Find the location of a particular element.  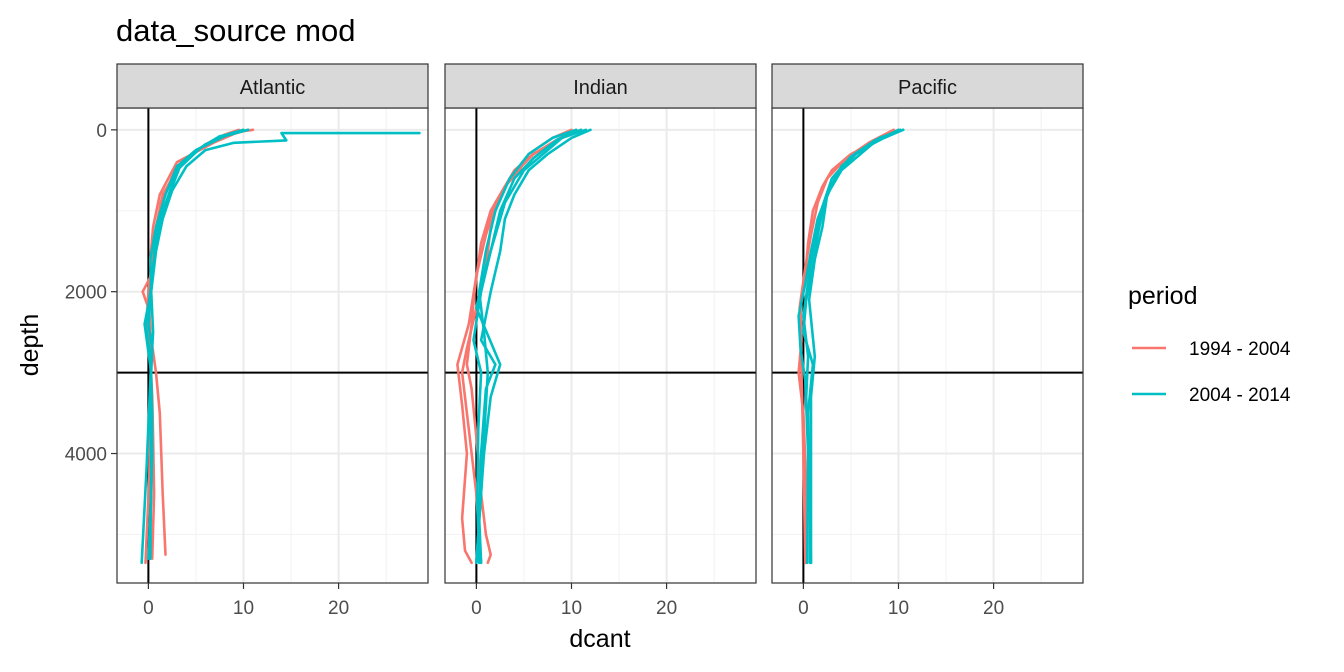

facet-strip-label: Indian is located at coordinates (600, 88).